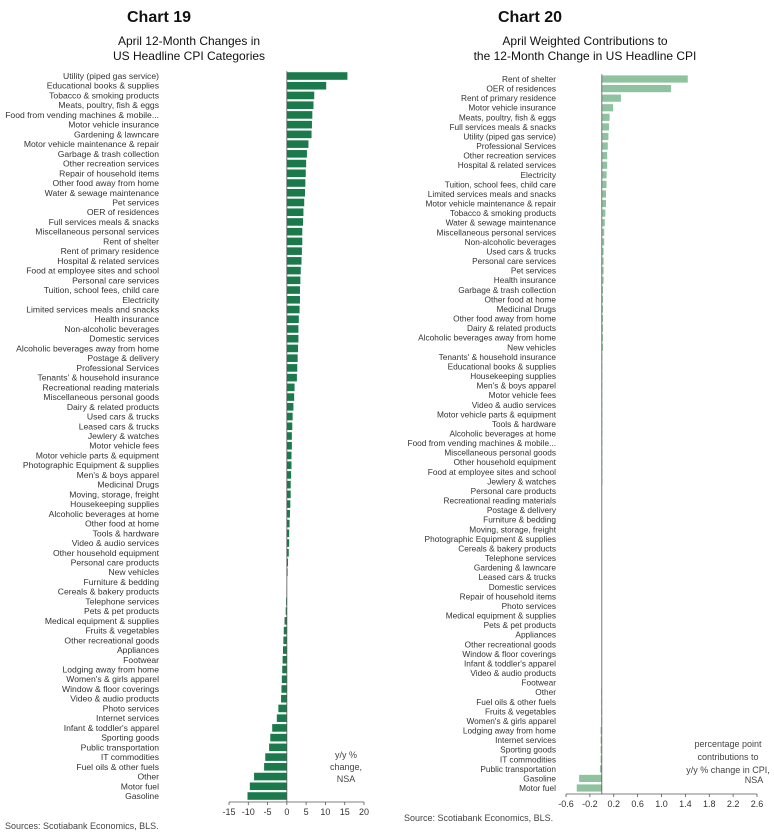 Image resolution: width=774 pixels, height=836 pixels. What do you see at coordinates (116, 134) in the screenshot?
I see `category-label: Gardening & lawncare` at bounding box center [116, 134].